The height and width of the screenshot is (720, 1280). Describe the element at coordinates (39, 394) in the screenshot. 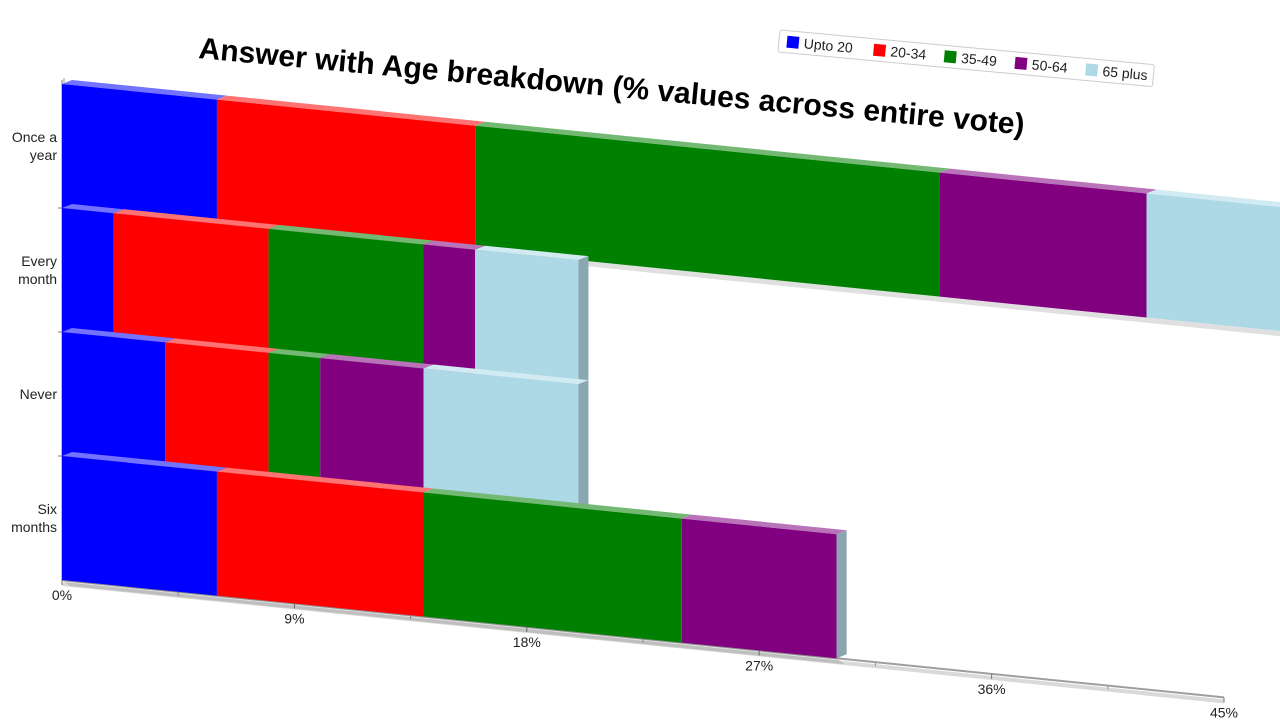

I see `category-label: Never` at that location.